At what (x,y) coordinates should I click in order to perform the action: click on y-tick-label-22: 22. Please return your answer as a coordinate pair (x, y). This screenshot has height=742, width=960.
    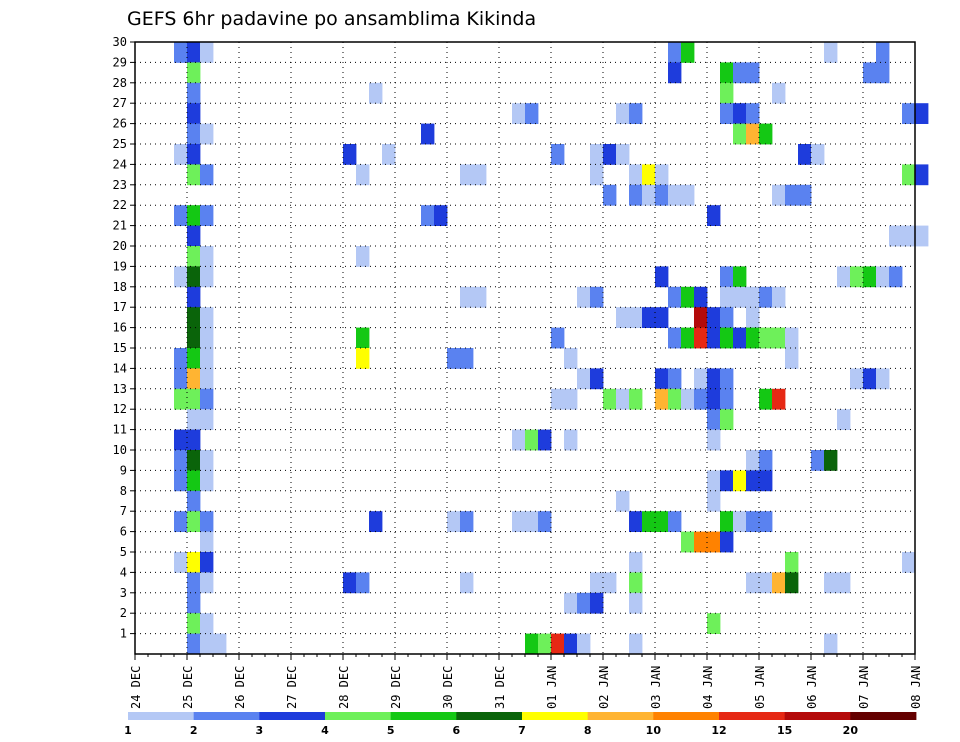
    Looking at the image, I should click on (120, 205).